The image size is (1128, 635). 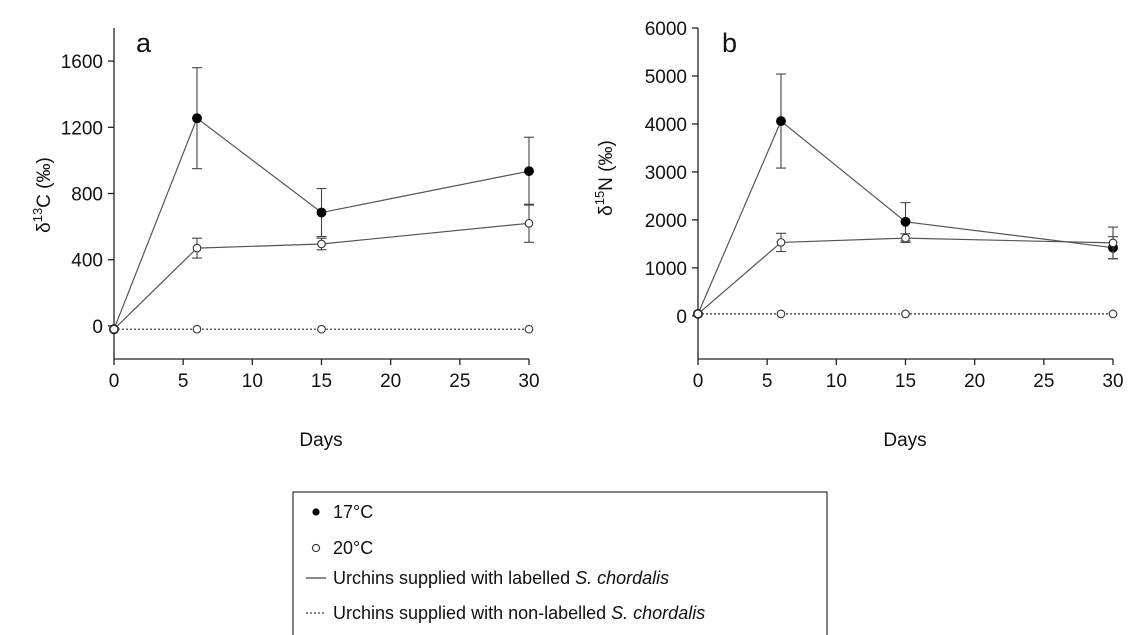 I want to click on a-series-line-17C_labelled, so click(x=321, y=223).